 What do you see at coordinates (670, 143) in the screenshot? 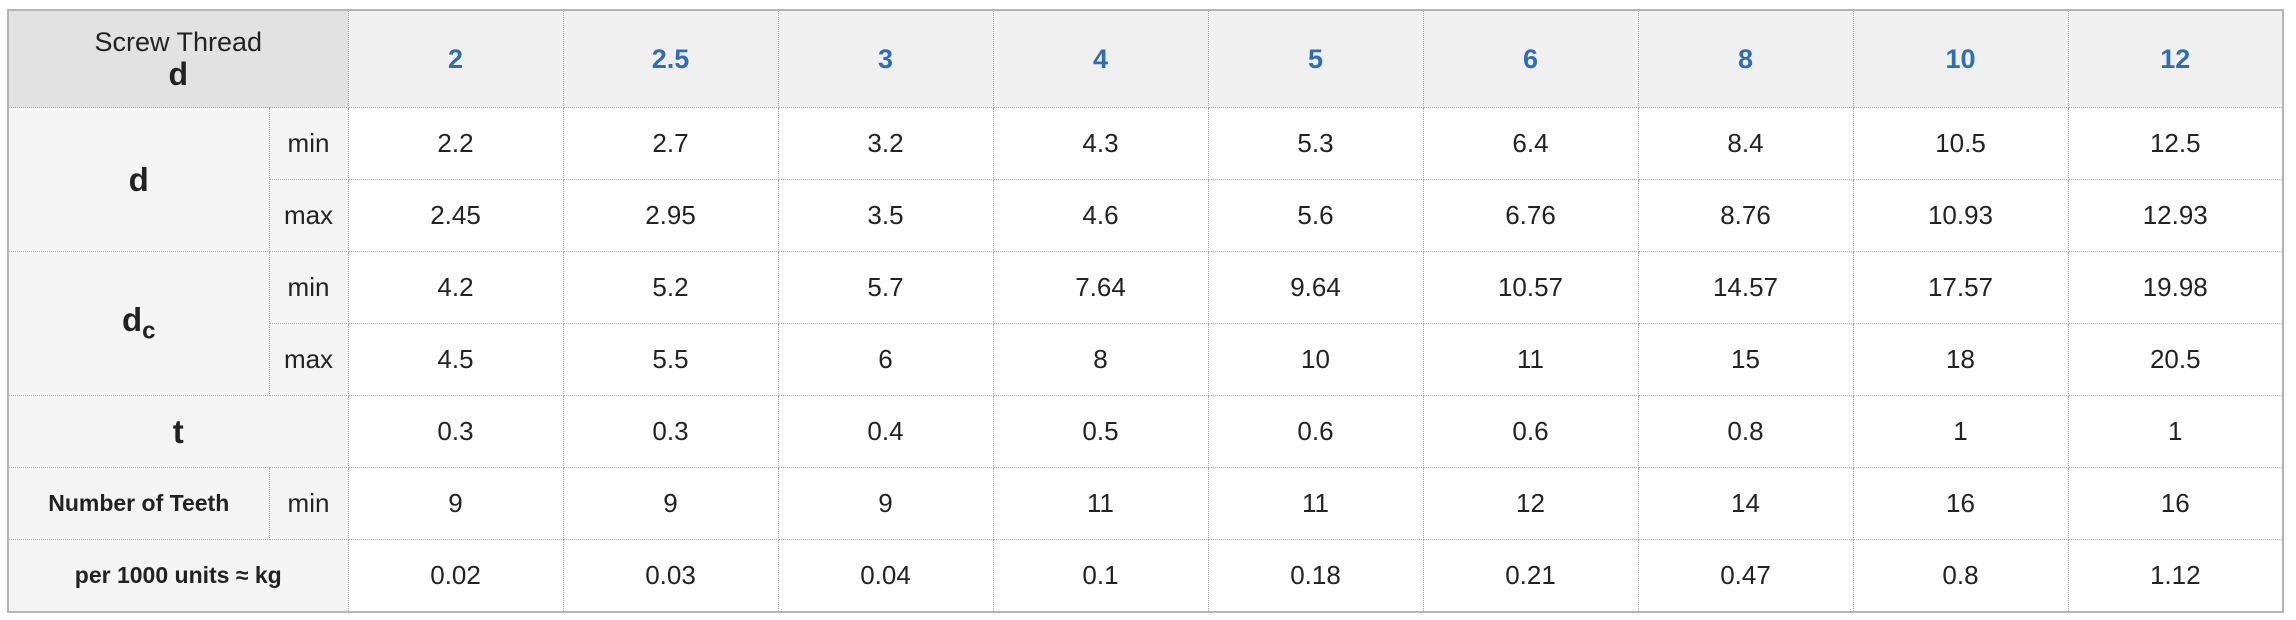
I see `value-cell: 2.7` at bounding box center [670, 143].